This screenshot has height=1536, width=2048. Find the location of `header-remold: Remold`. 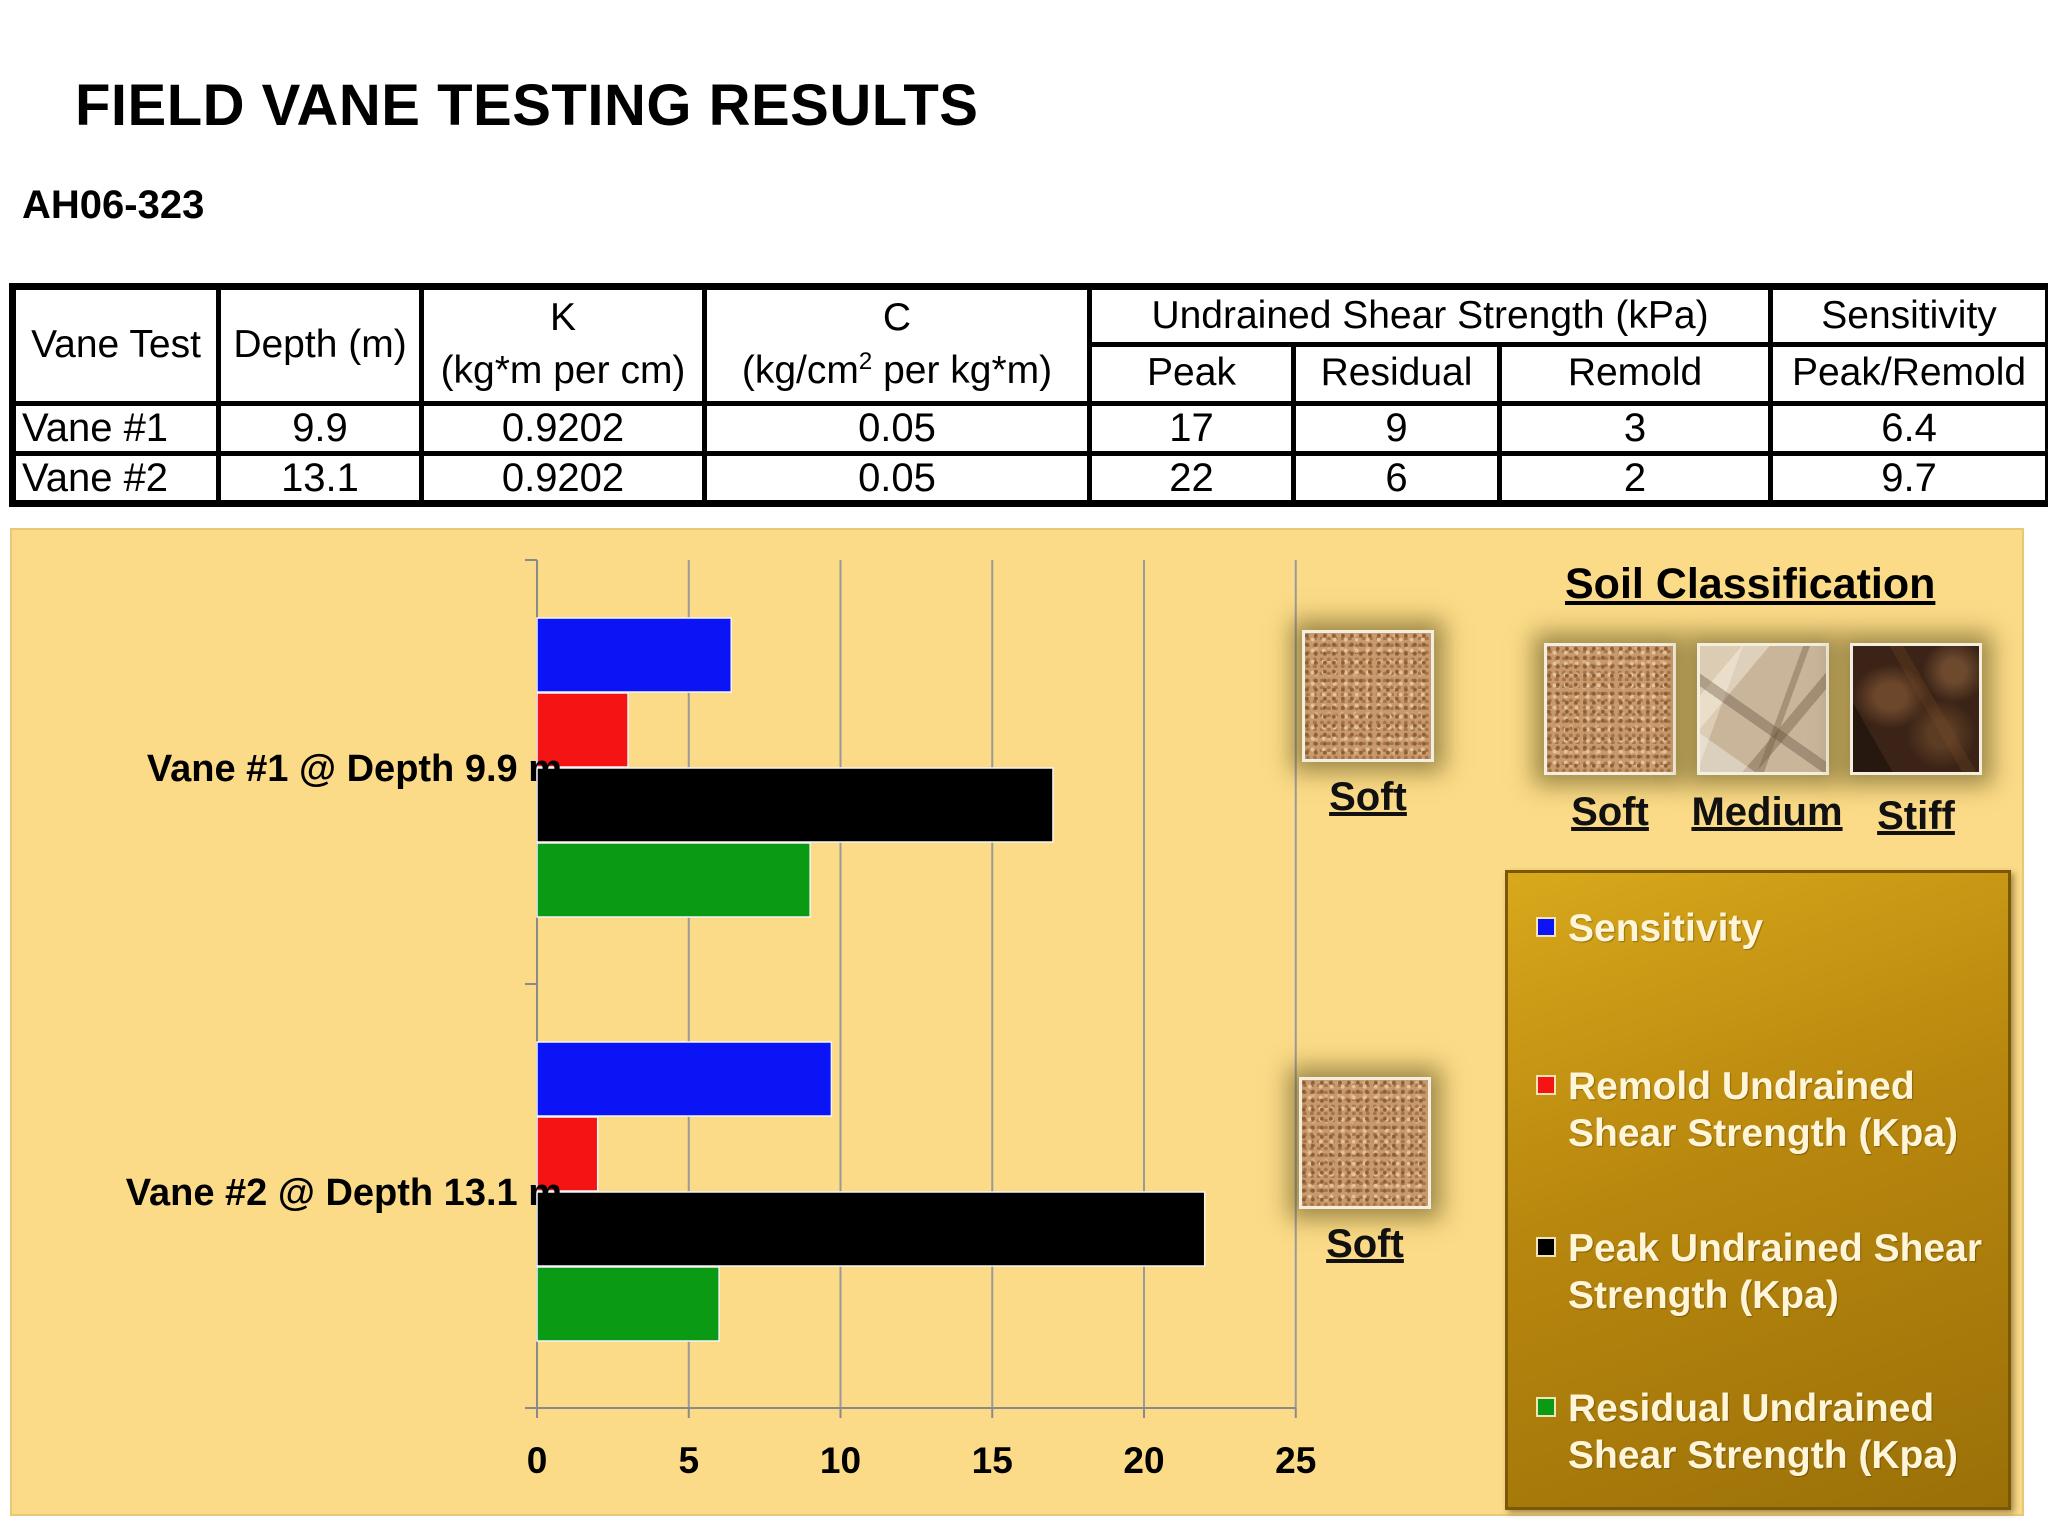

header-remold: Remold is located at coordinates (1635, 374).